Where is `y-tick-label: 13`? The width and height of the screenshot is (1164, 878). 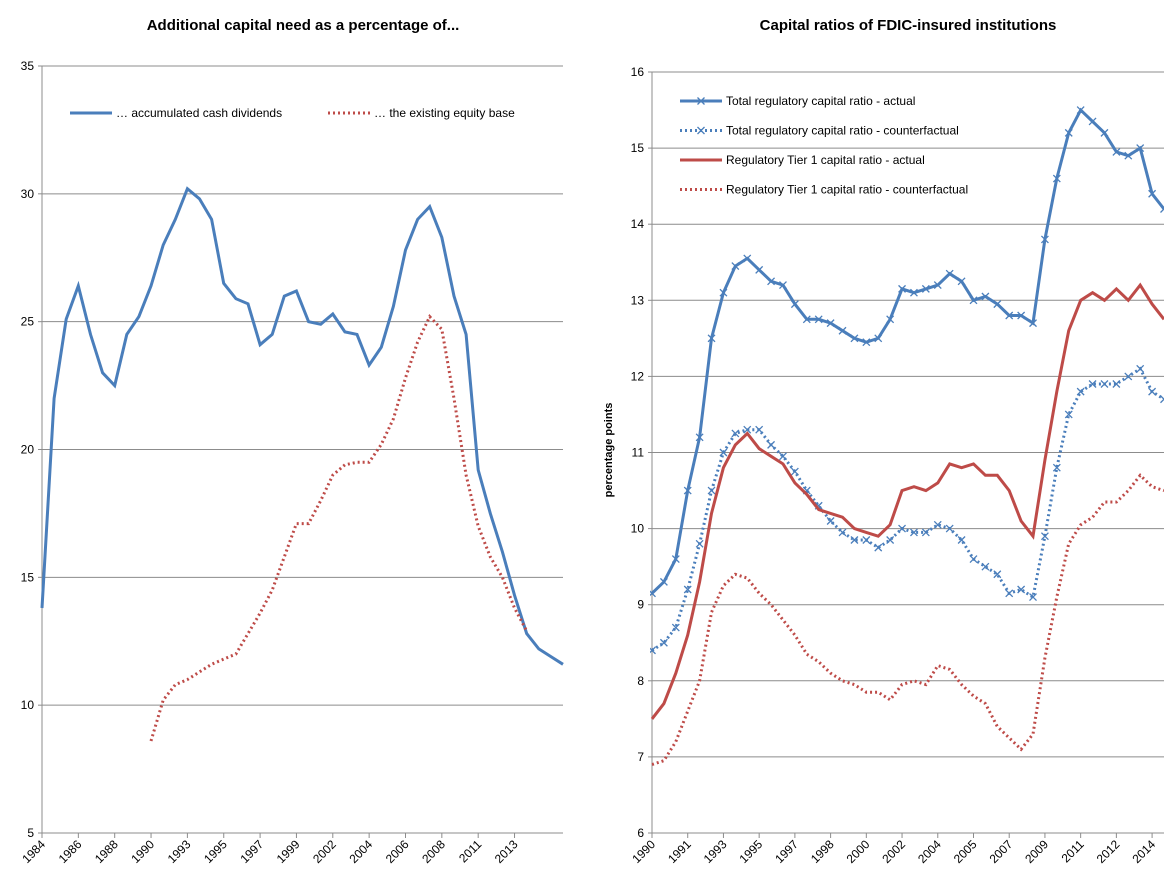 y-tick-label: 13 is located at coordinates (638, 300).